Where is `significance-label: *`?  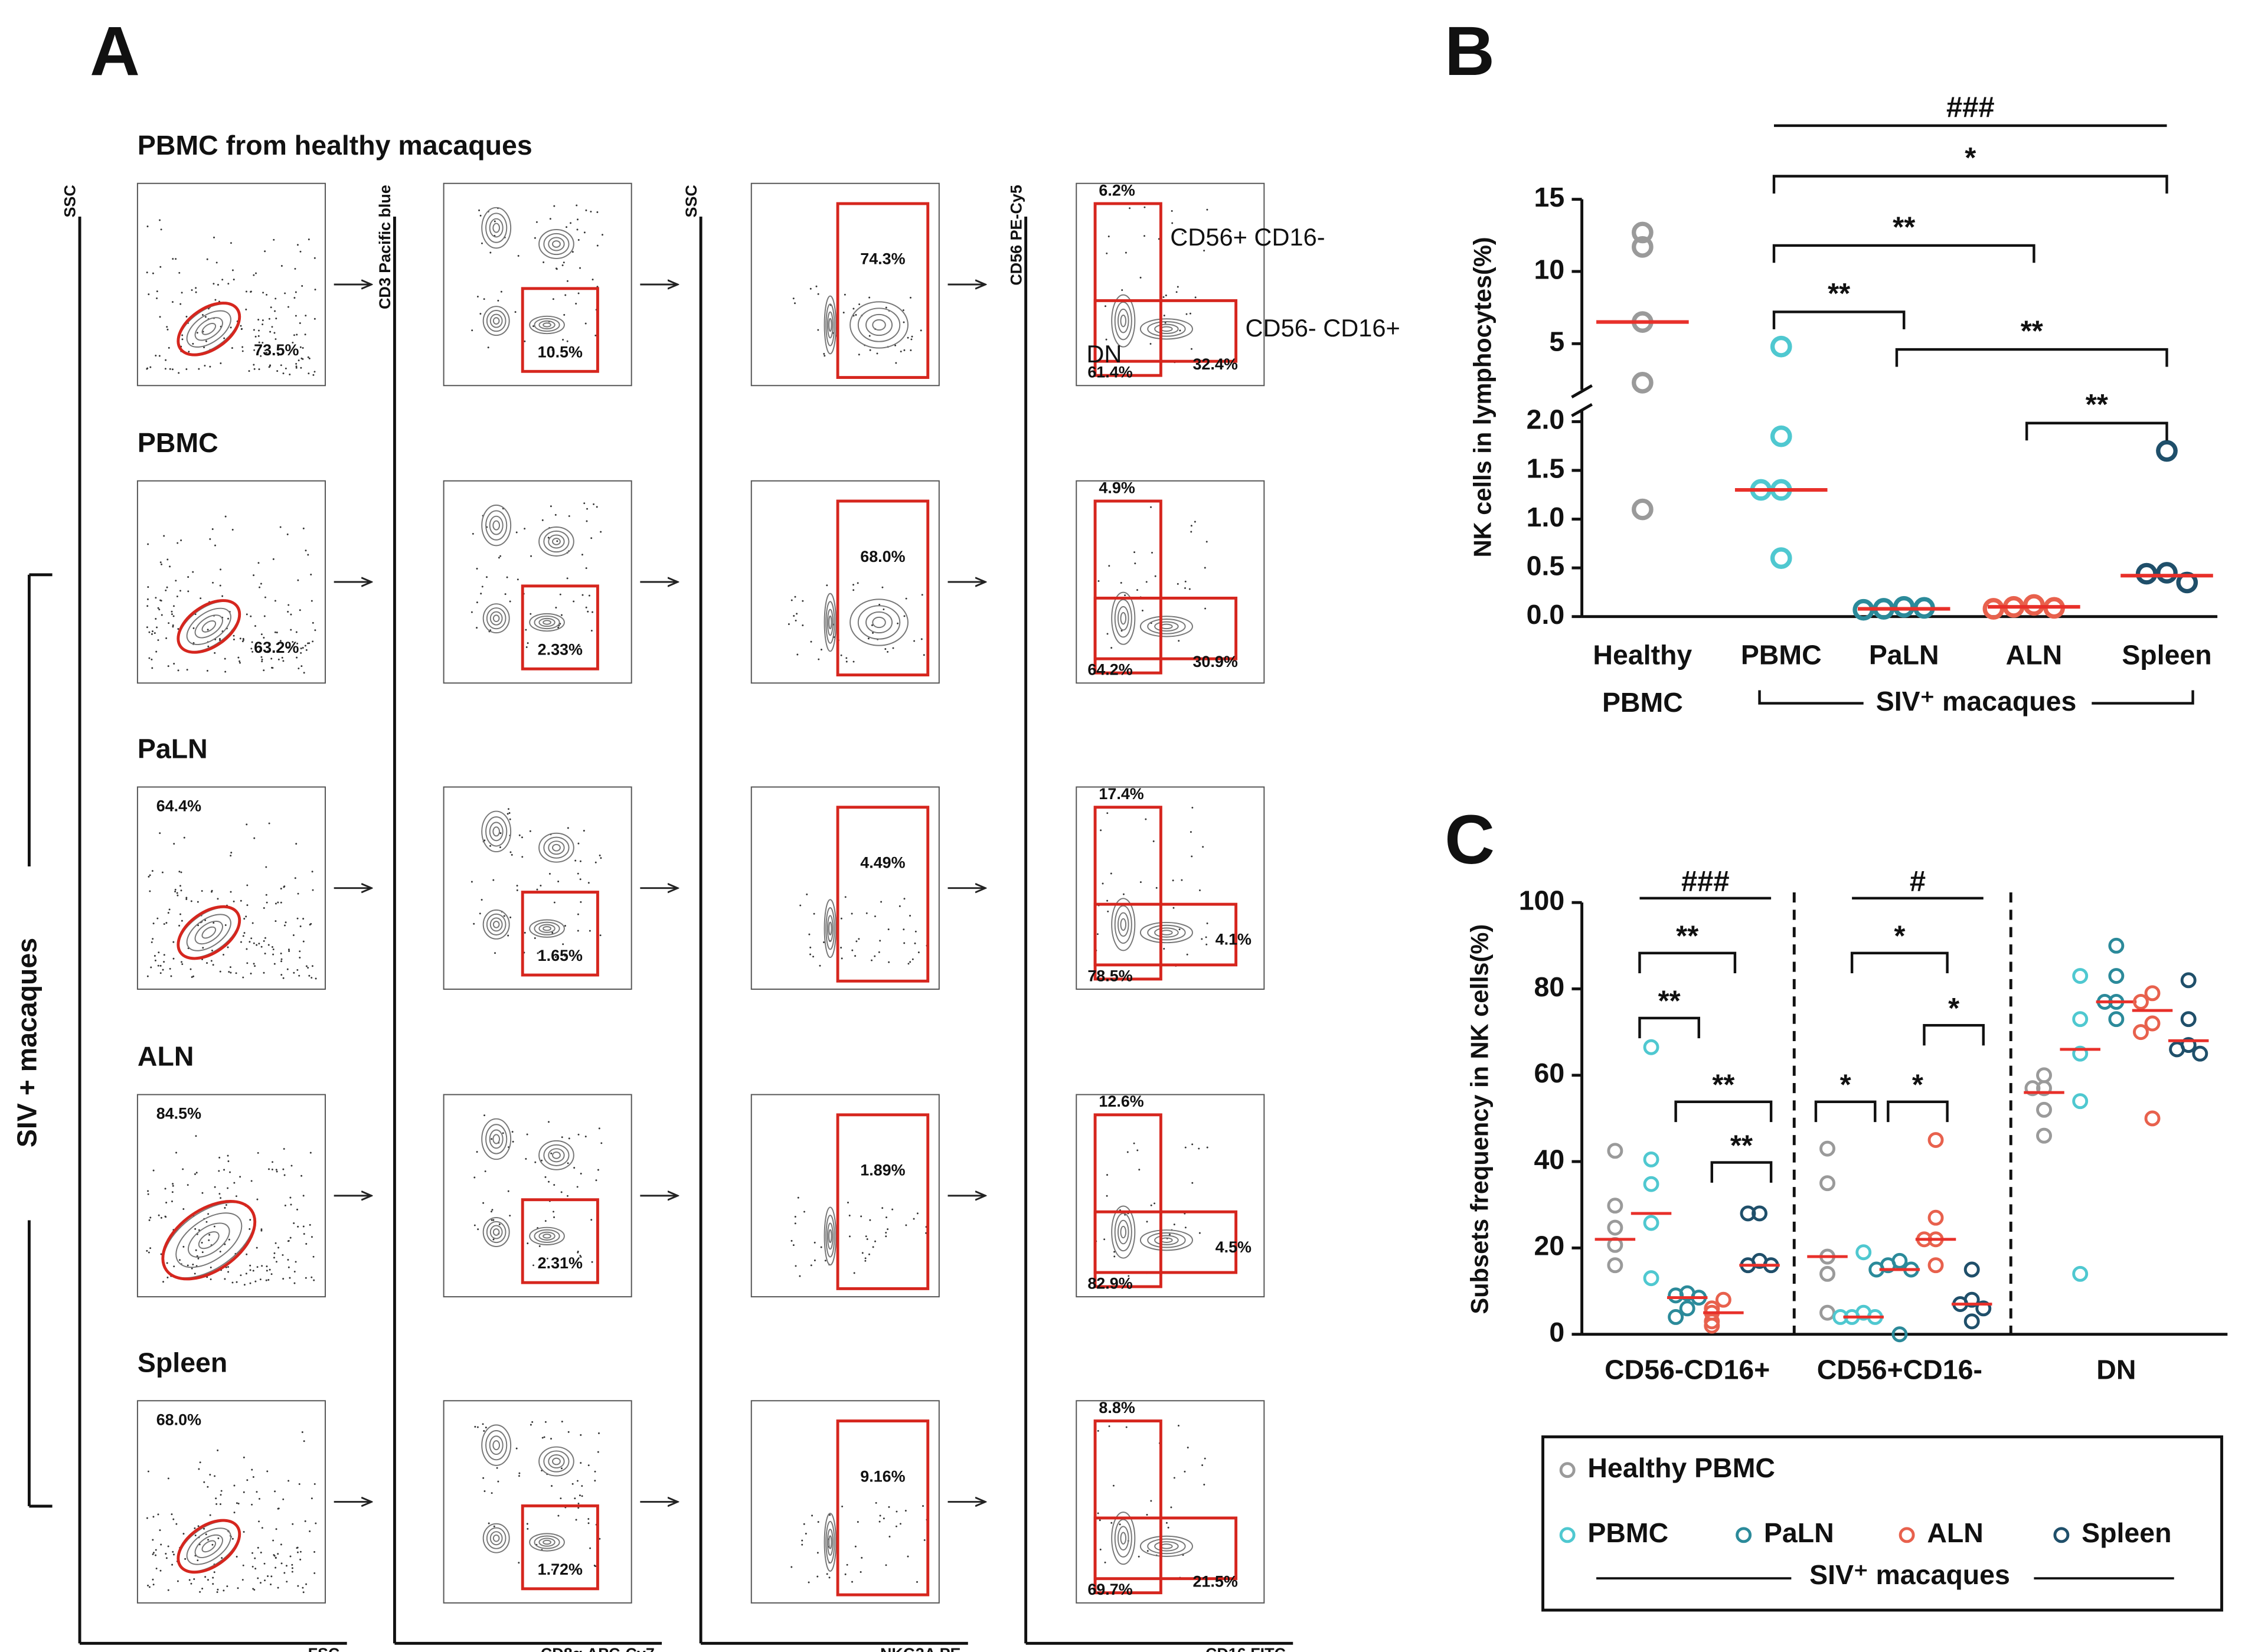 significance-label: * is located at coordinates (1846, 1085).